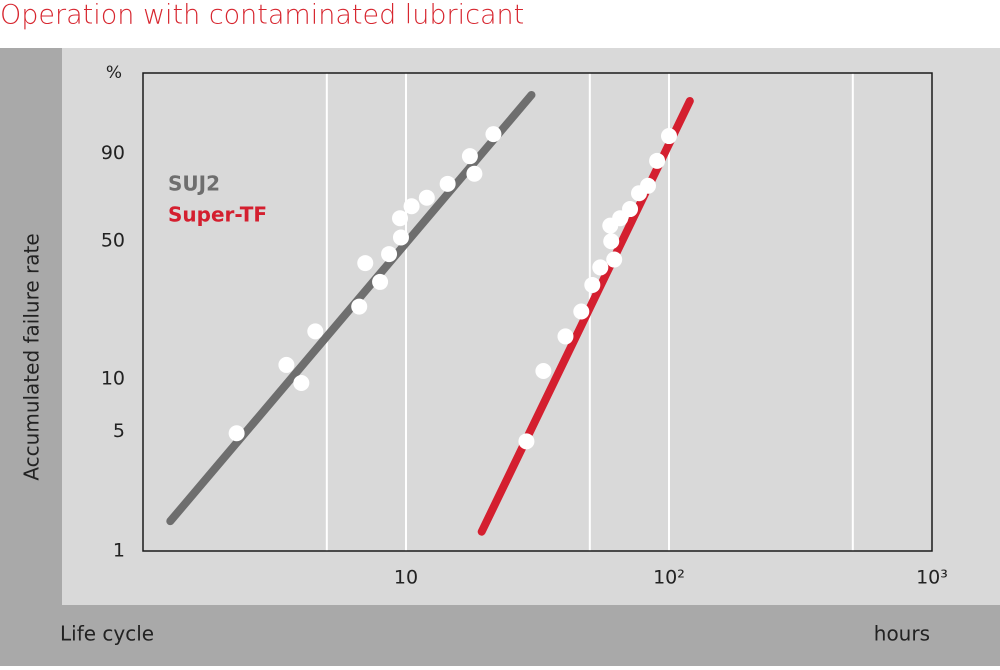 The height and width of the screenshot is (670, 1000). What do you see at coordinates (107, 634) in the screenshot?
I see `x-axis-label: Life cycle` at bounding box center [107, 634].